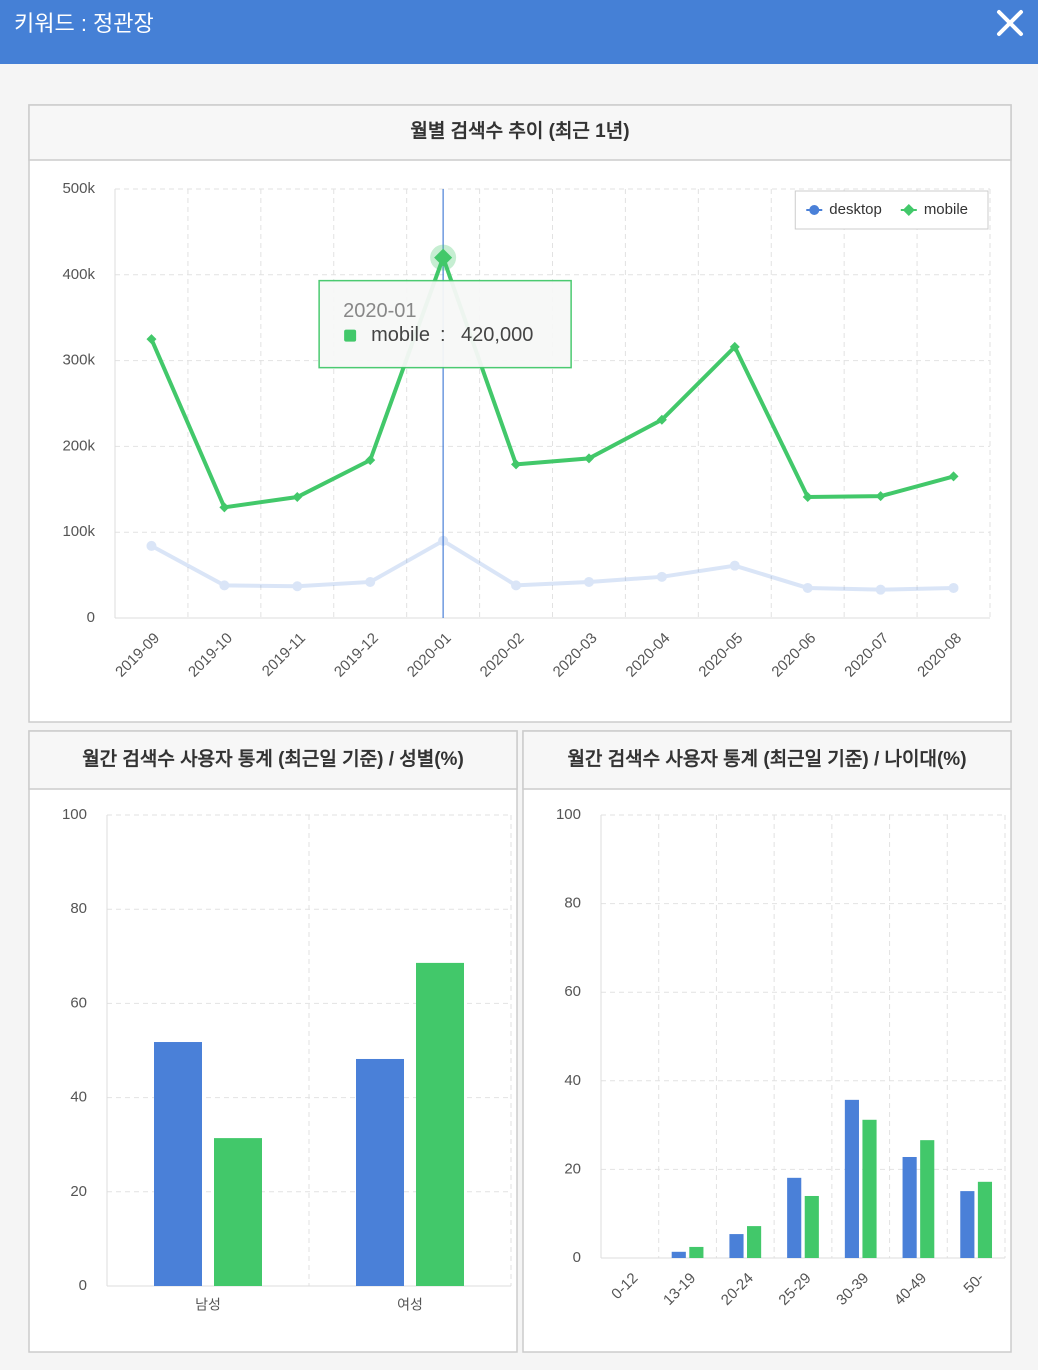  Describe the element at coordinates (1010, 23) in the screenshot. I see `close-button` at that location.